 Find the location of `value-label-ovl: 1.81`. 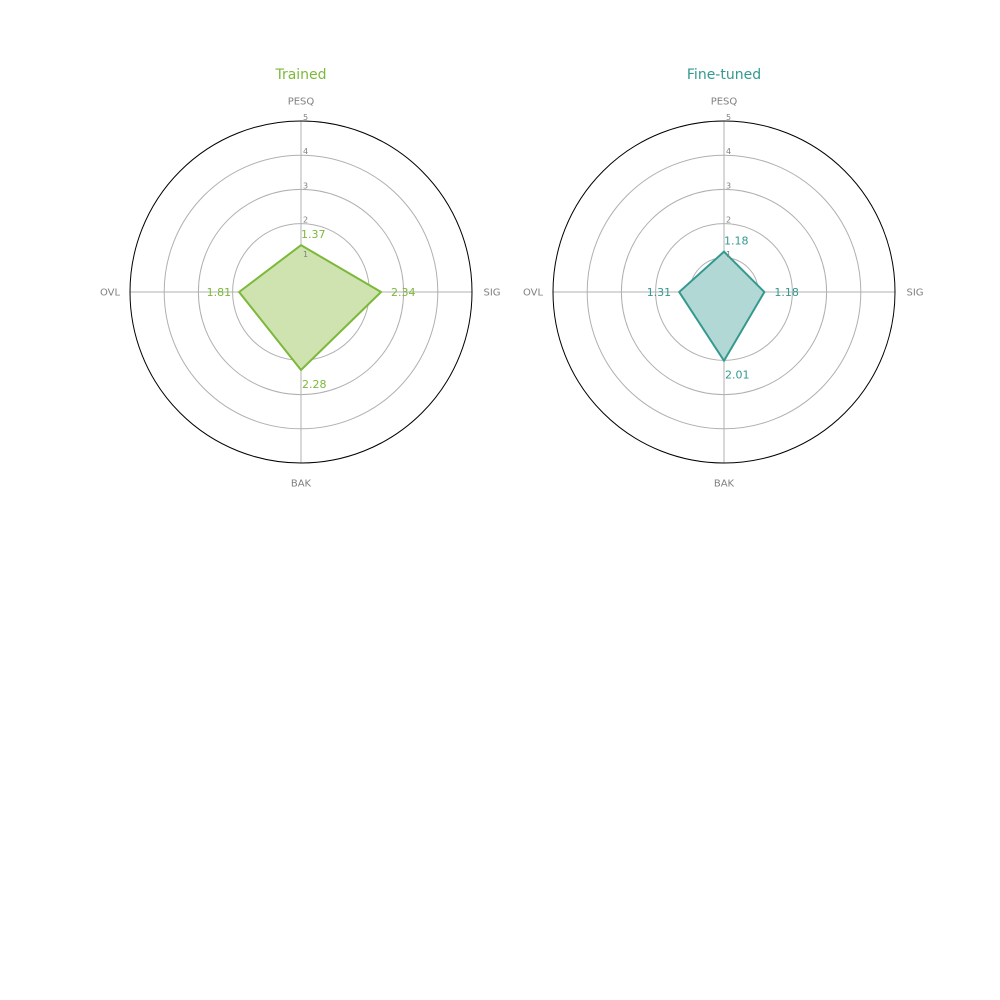

value-label-ovl: 1.81 is located at coordinates (219, 292).